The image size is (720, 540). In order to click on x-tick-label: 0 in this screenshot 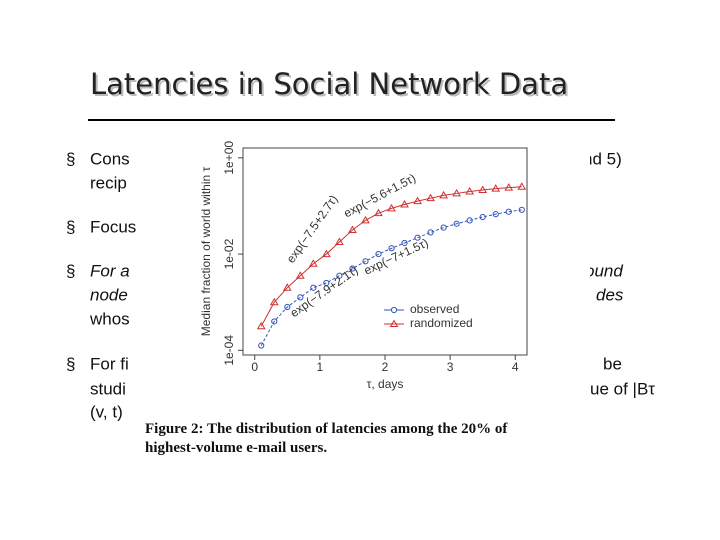, I will do `click(254, 367)`.